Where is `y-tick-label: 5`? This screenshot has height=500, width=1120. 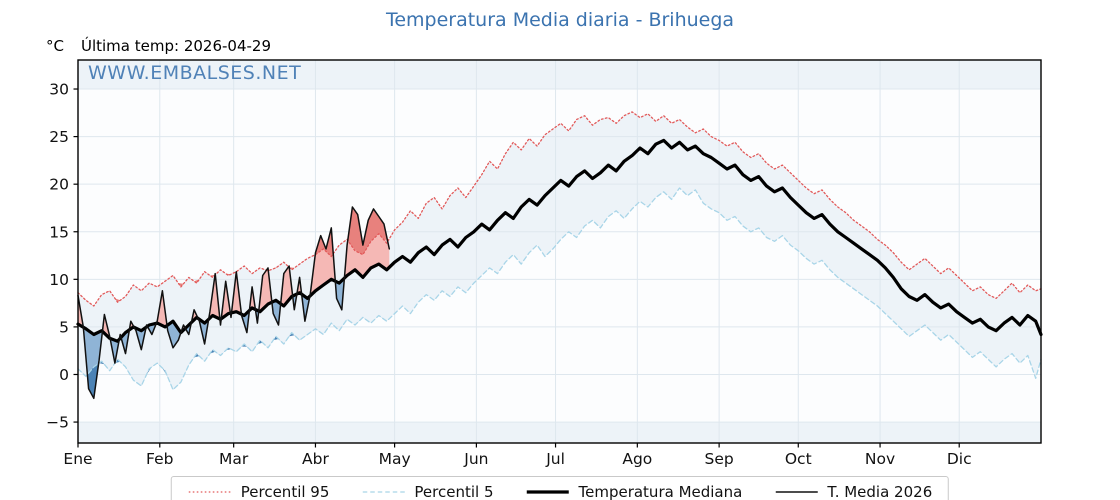
y-tick-label: 5 is located at coordinates (64, 327).